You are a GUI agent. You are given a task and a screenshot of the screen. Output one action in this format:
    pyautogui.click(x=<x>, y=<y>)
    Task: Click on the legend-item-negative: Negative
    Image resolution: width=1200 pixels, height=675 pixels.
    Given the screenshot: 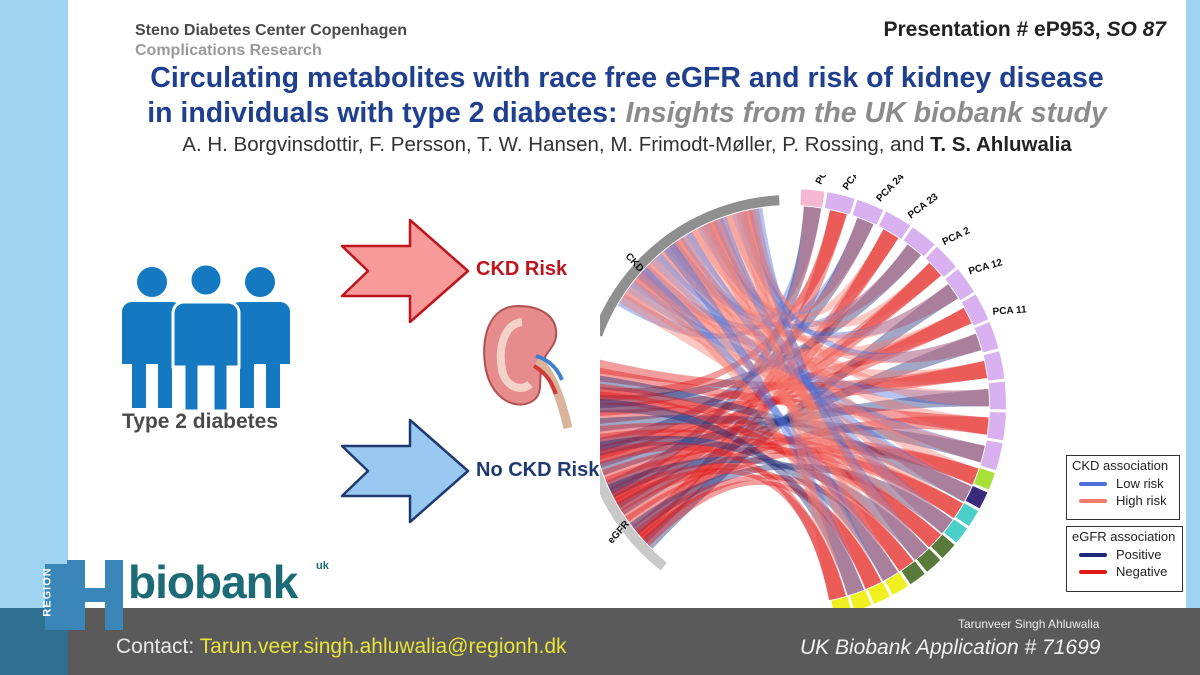 What is the action you would take?
    pyautogui.click(x=1124, y=571)
    